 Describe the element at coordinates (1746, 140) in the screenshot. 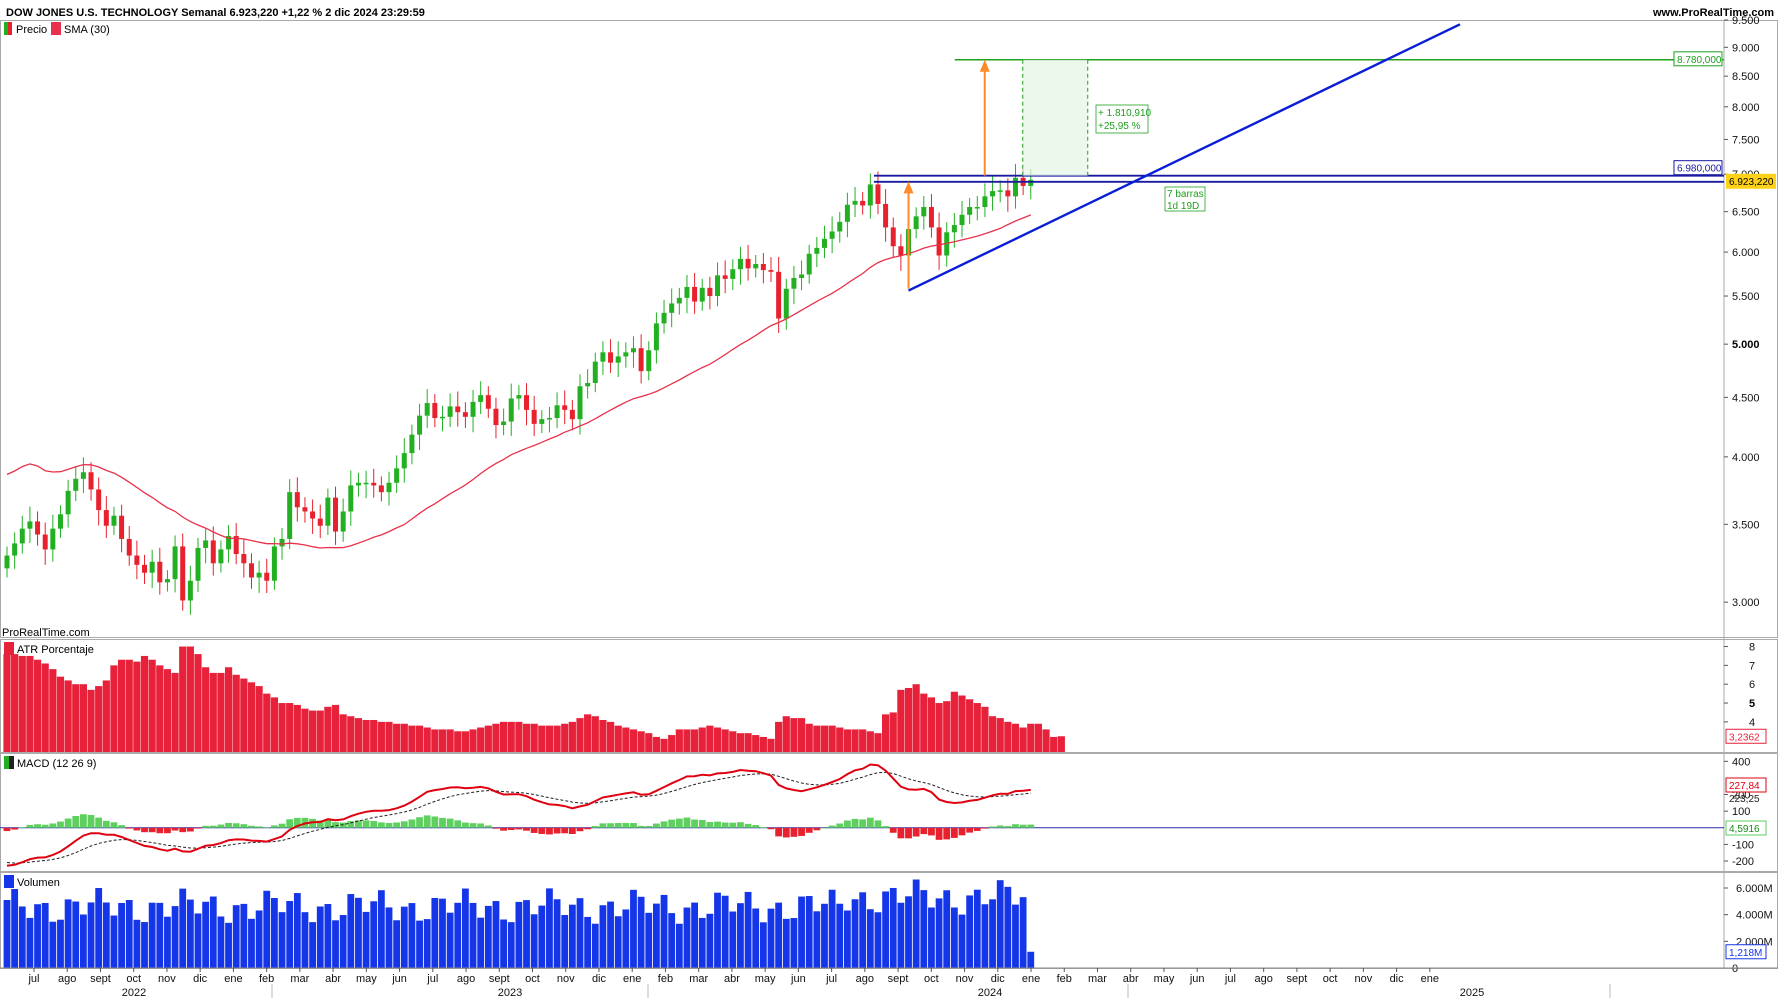

I see `price-tick-label: 7.500` at that location.